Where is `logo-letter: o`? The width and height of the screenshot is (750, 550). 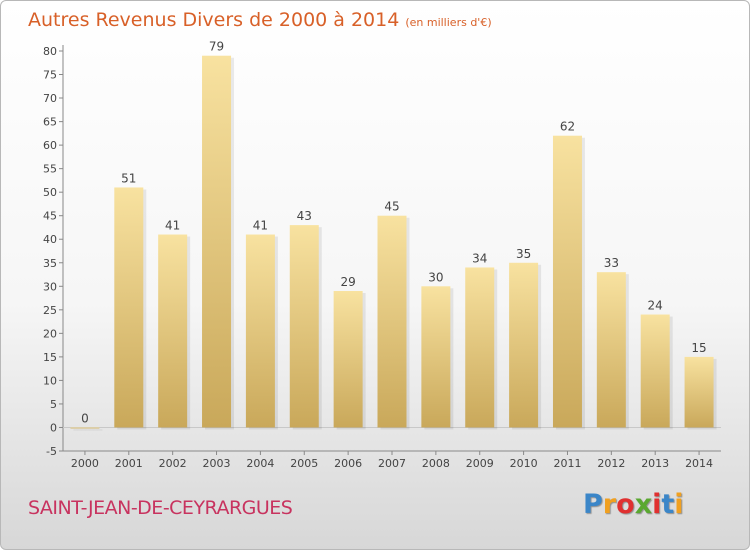 logo-letter: o is located at coordinates (625, 504).